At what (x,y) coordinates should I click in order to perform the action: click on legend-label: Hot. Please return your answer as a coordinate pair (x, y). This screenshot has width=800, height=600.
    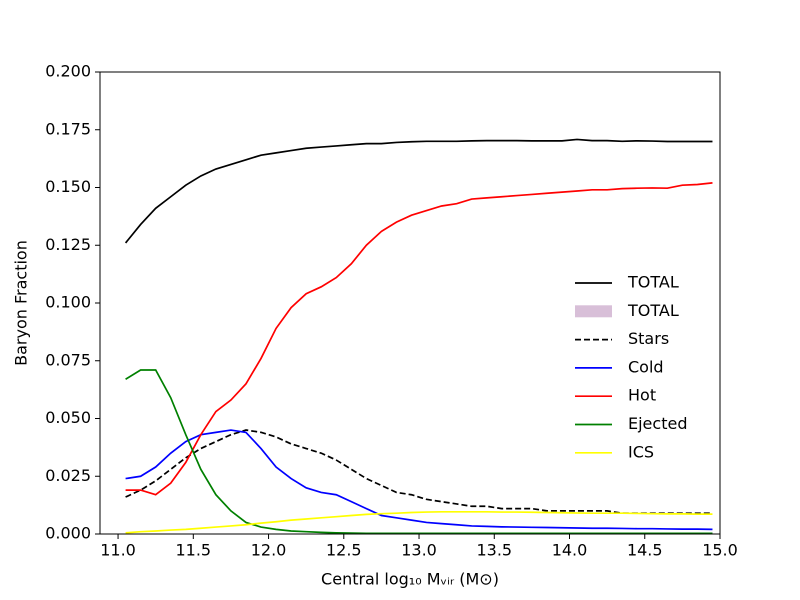
    Looking at the image, I should click on (642, 395).